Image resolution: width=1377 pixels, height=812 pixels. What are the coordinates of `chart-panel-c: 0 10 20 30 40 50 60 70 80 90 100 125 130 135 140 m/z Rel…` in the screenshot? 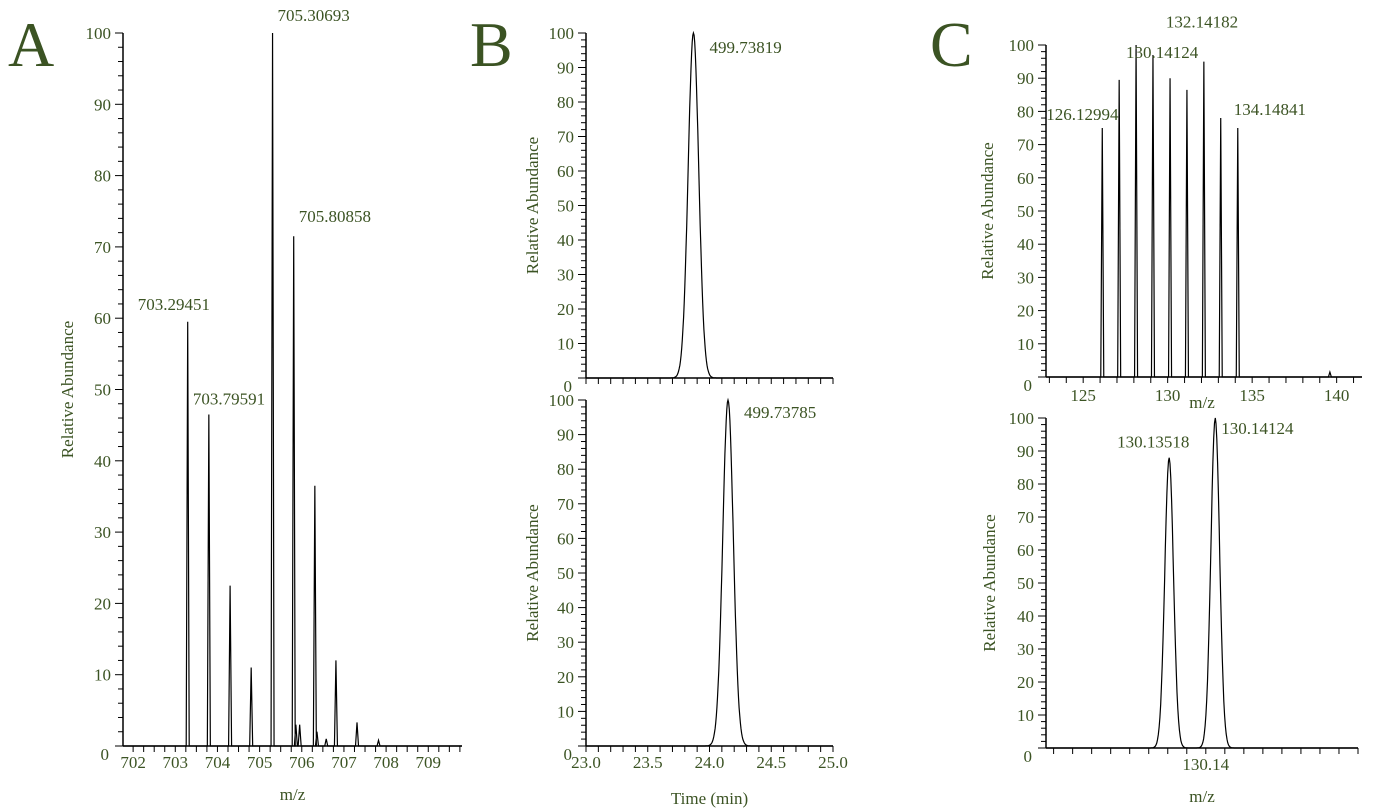 It's located at (1170, 212).